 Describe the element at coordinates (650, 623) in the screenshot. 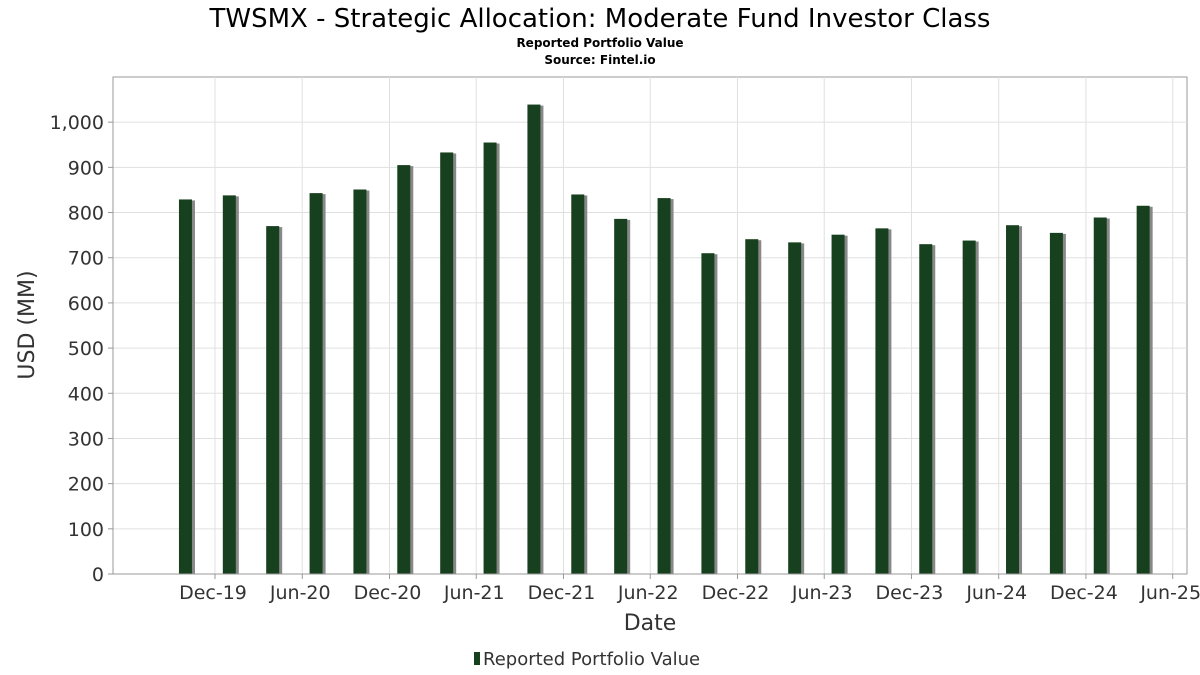

I see `x-axis-label: Date` at that location.